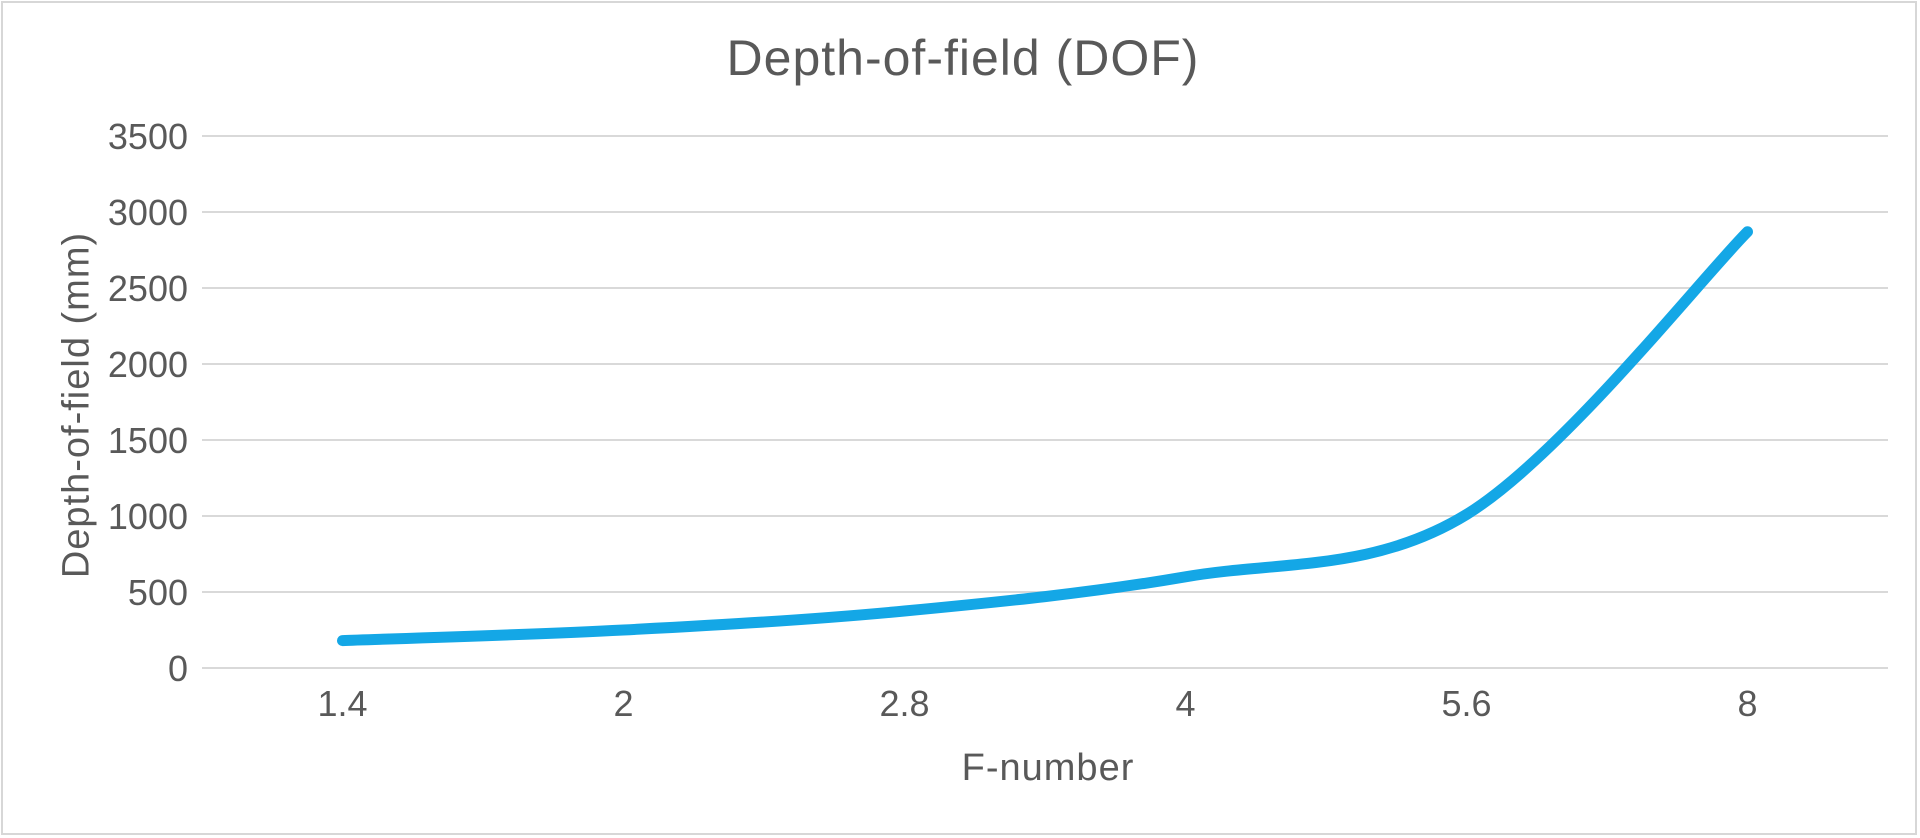 This screenshot has width=1920, height=838. What do you see at coordinates (148, 440) in the screenshot?
I see `y-tick-label: 1500` at bounding box center [148, 440].